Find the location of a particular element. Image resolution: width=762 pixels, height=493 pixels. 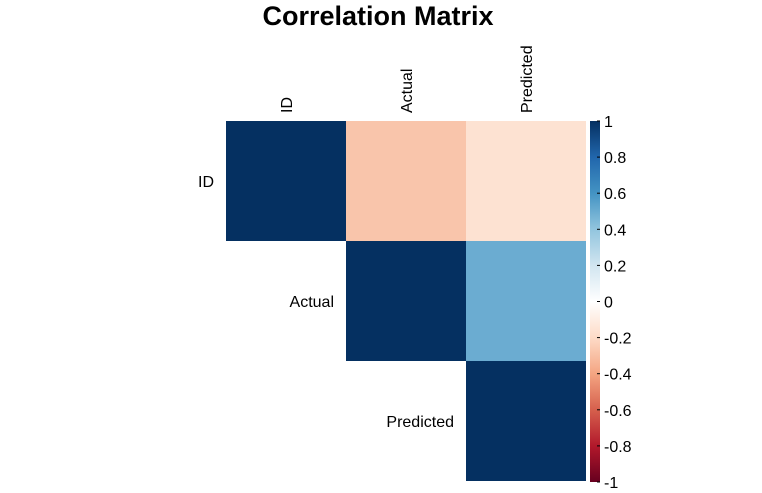

column-label-id: ID is located at coordinates (287, 105).